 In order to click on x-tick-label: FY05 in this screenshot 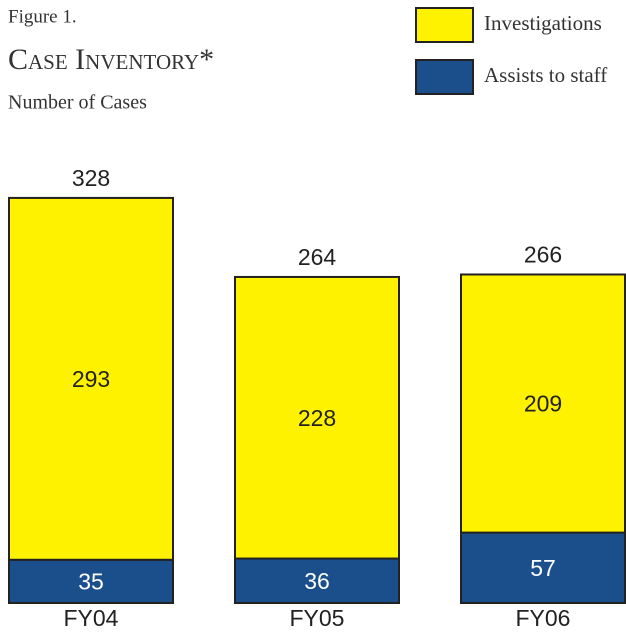, I will do `click(317, 618)`.